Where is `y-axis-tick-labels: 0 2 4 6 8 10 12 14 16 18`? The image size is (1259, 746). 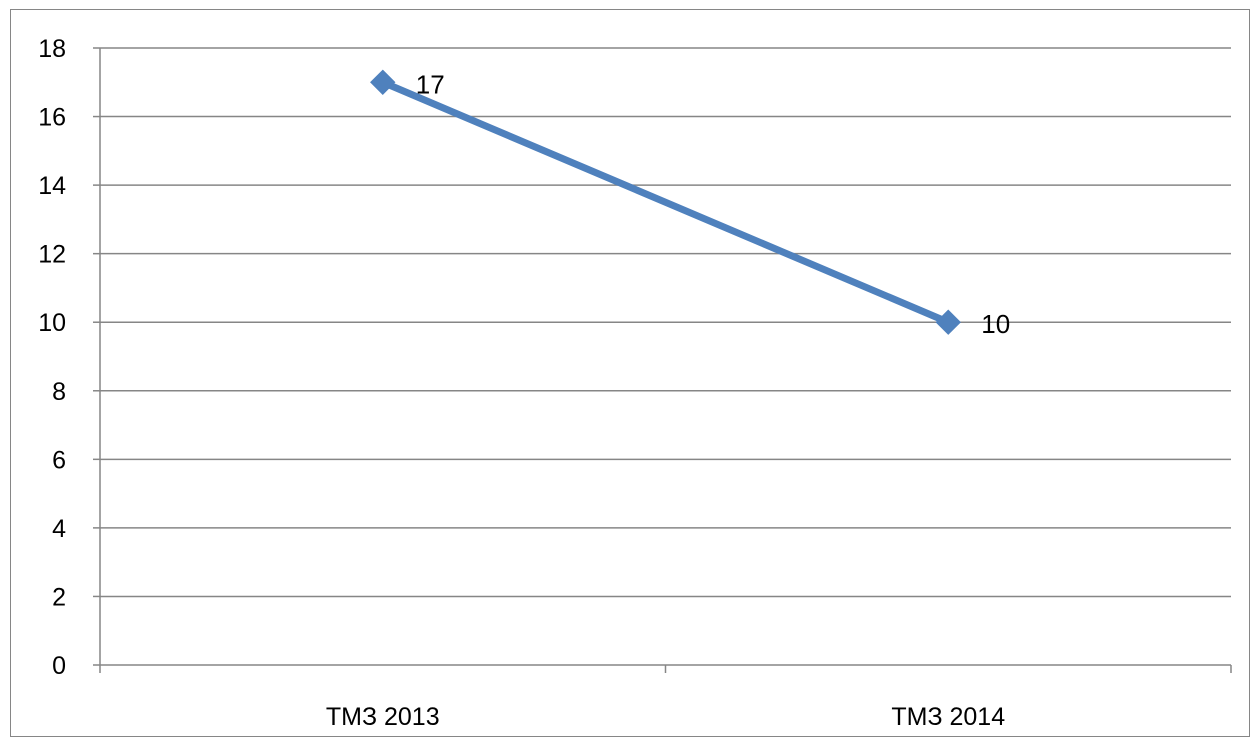
y-axis-tick-labels: 0 2 4 6 8 10 12 14 16 18 is located at coordinates (52, 357).